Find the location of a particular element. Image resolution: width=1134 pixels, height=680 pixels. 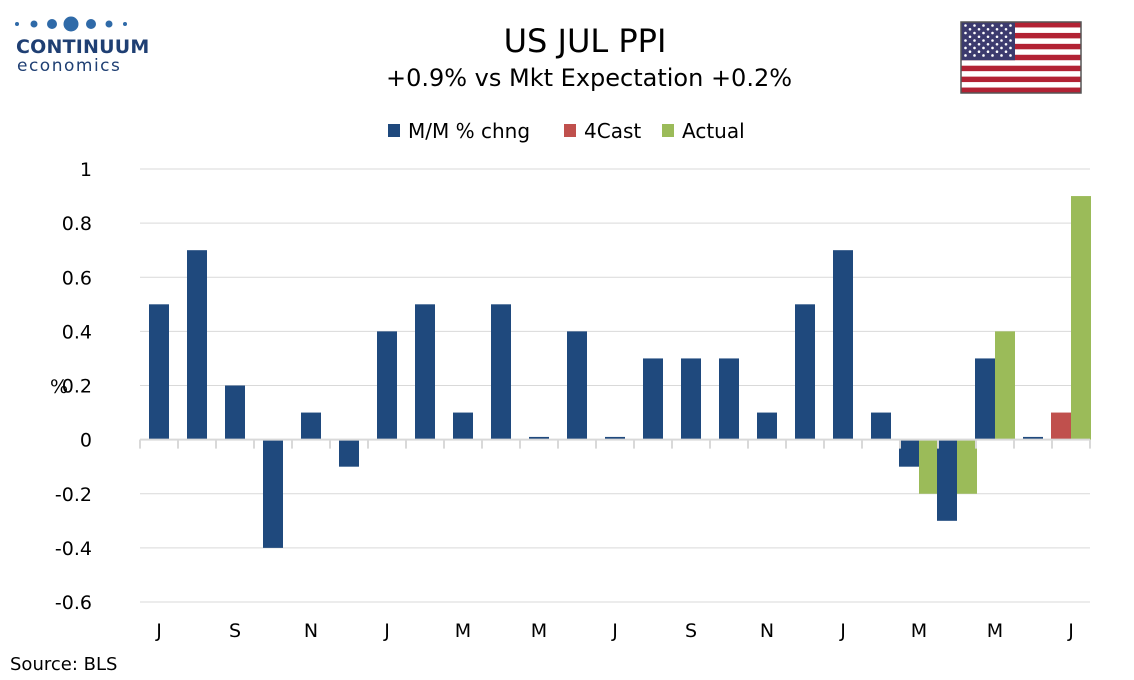

legend-label: M/M % chng is located at coordinates (469, 131).